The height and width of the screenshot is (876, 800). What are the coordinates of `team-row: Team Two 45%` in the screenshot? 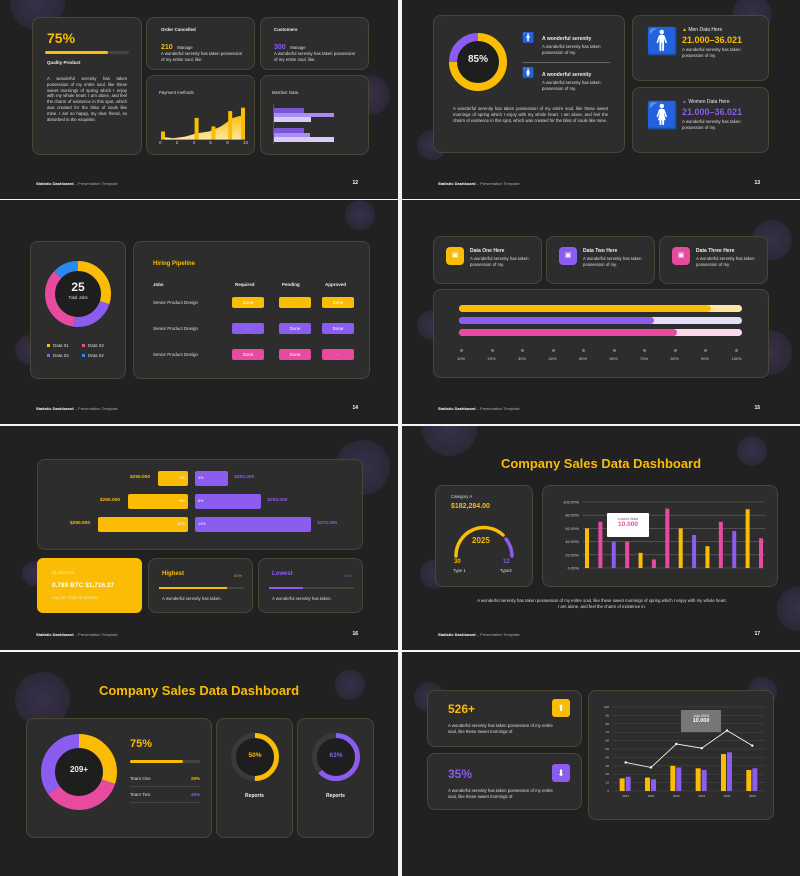 It's located at (165, 795).